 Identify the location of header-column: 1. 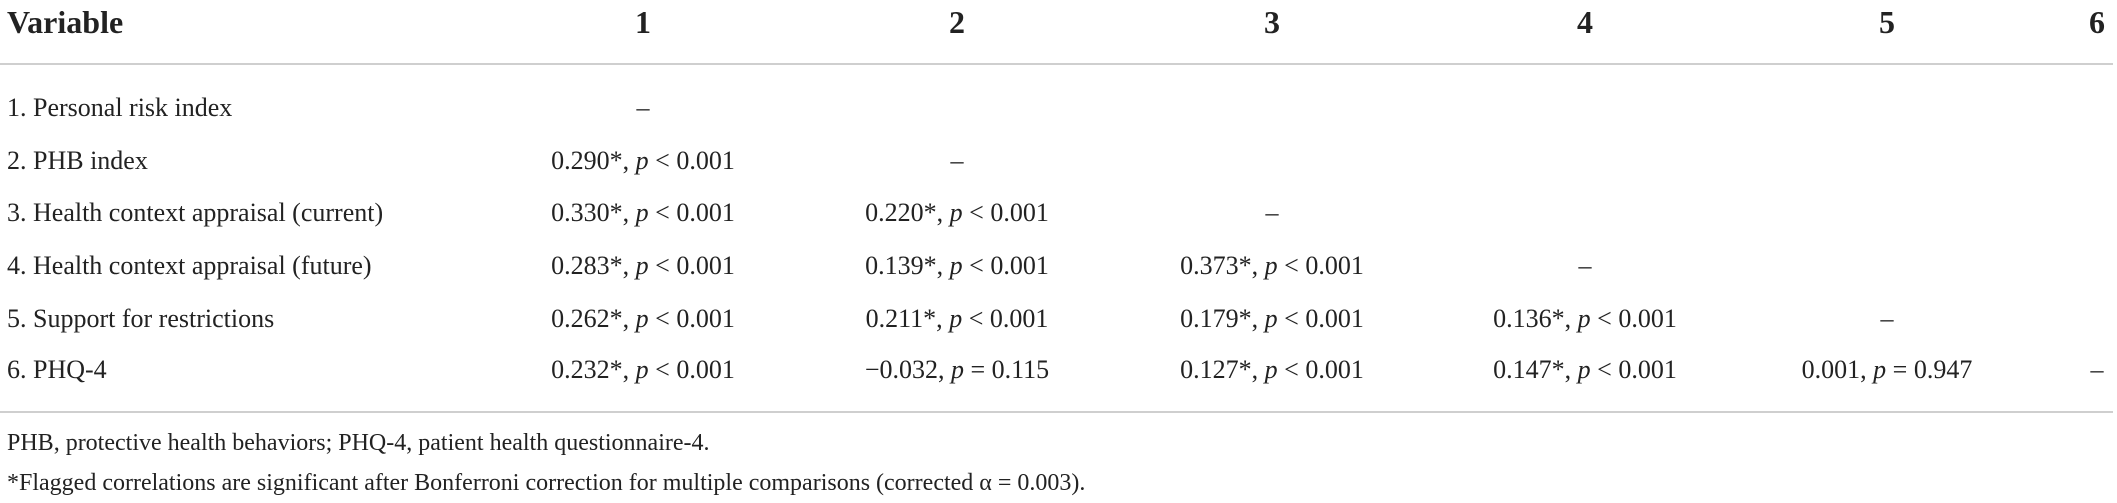
(643, 22).